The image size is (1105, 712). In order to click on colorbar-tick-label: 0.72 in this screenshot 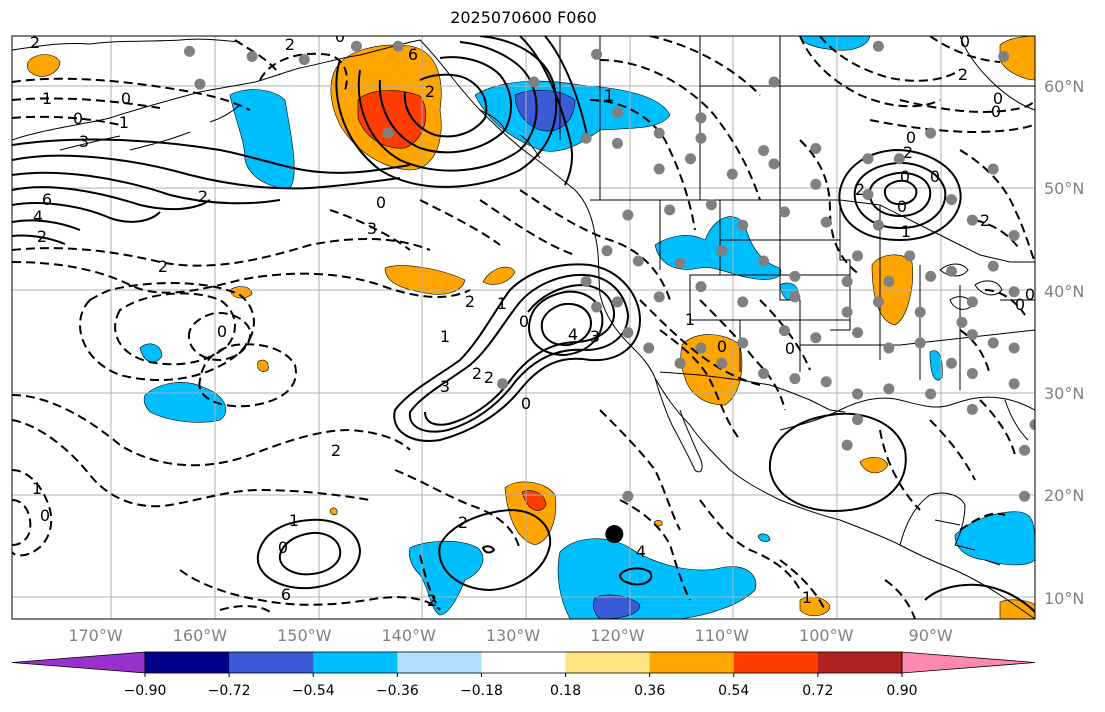, I will do `click(818, 691)`.